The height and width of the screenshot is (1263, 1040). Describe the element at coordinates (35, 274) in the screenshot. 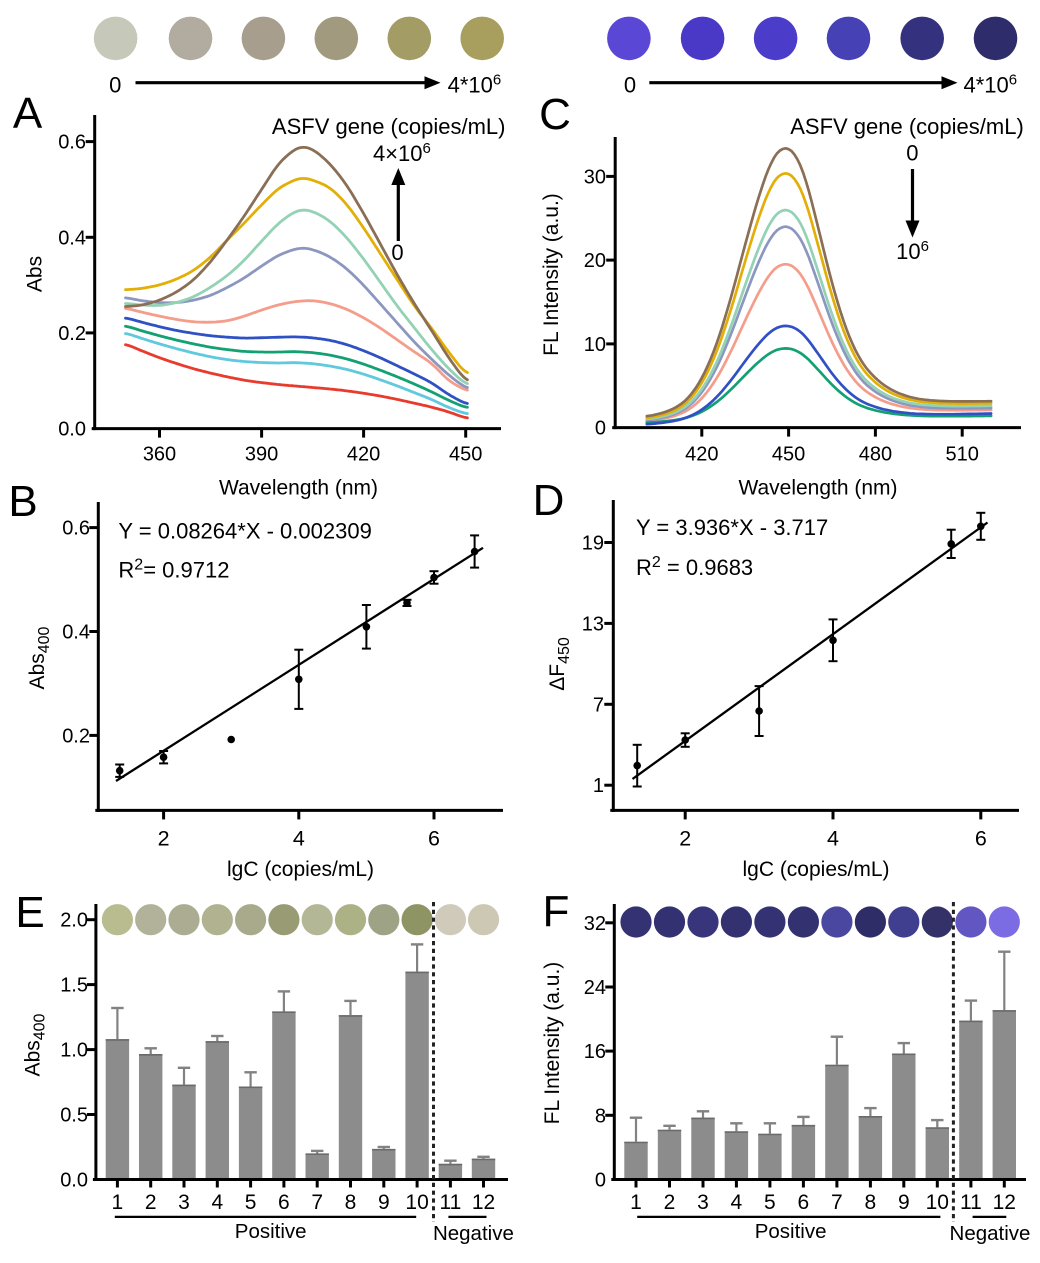

I see `svg-text: Abs` at that location.